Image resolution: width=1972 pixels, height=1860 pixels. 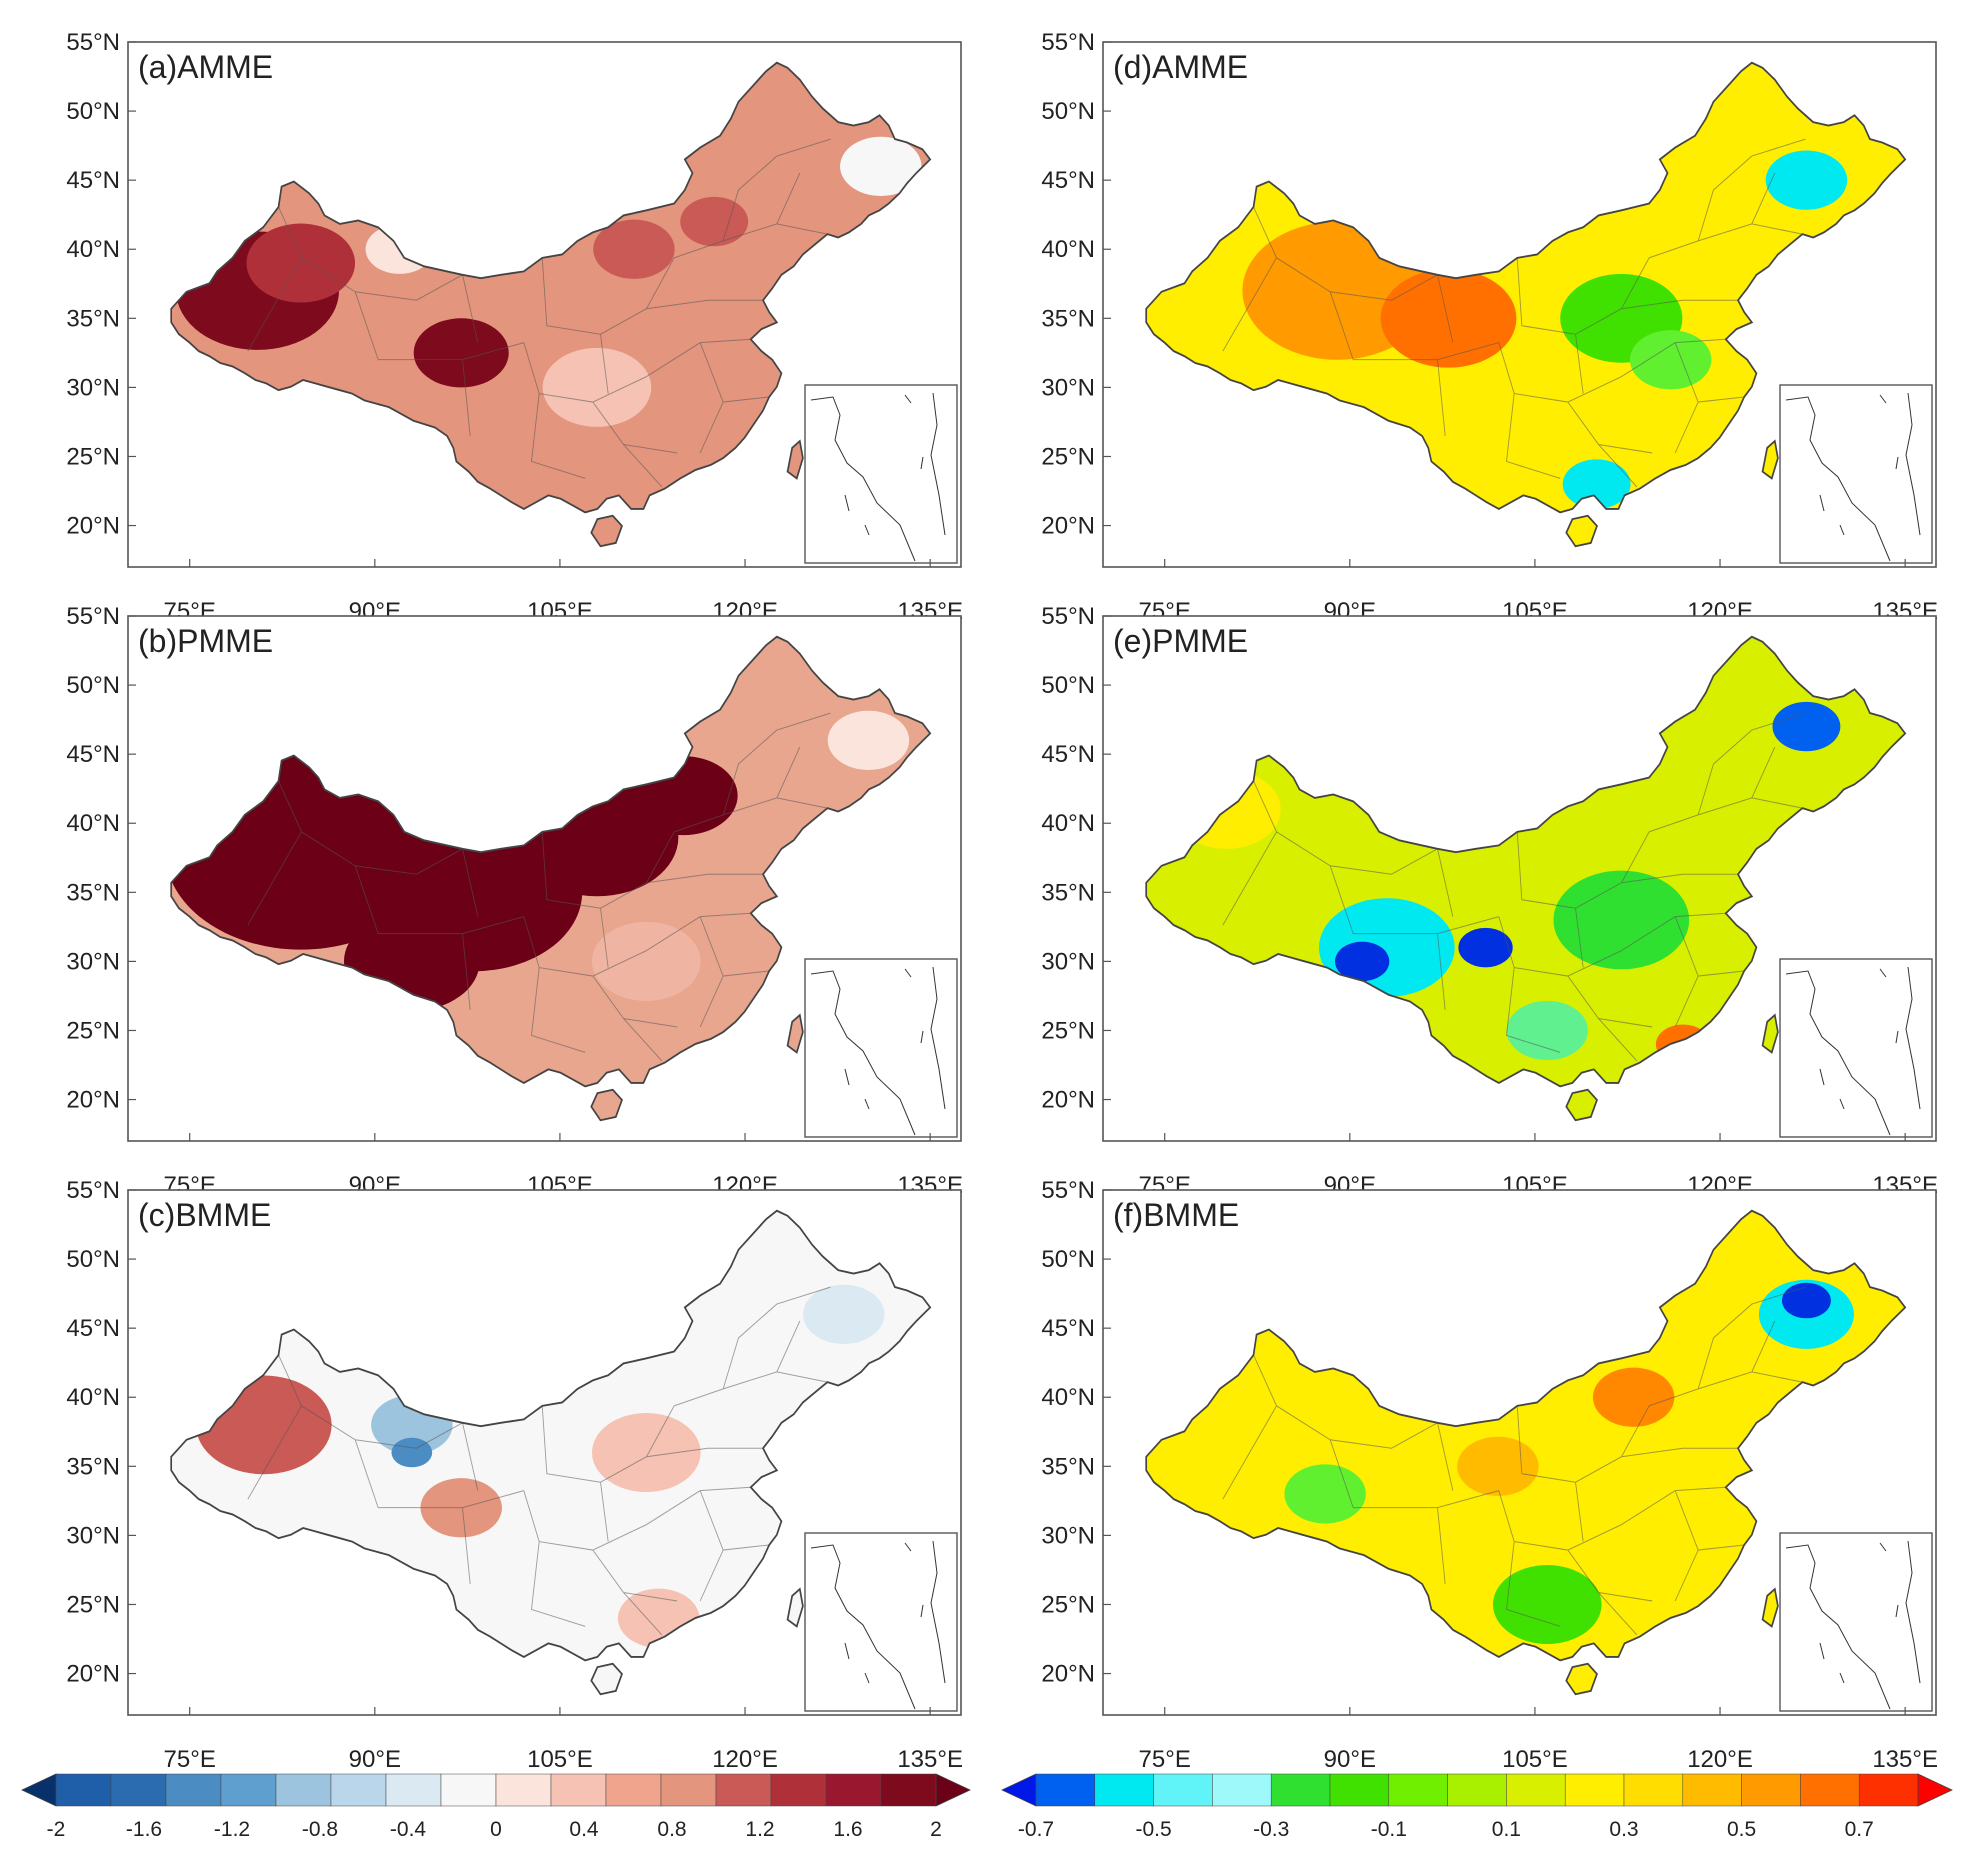 I want to click on temp-colorbar: -2 -1.6 -1.2 -0.8 -0.4 0 0.4 0.8 1.2 1.6 2, so click(x=496, y=1807).